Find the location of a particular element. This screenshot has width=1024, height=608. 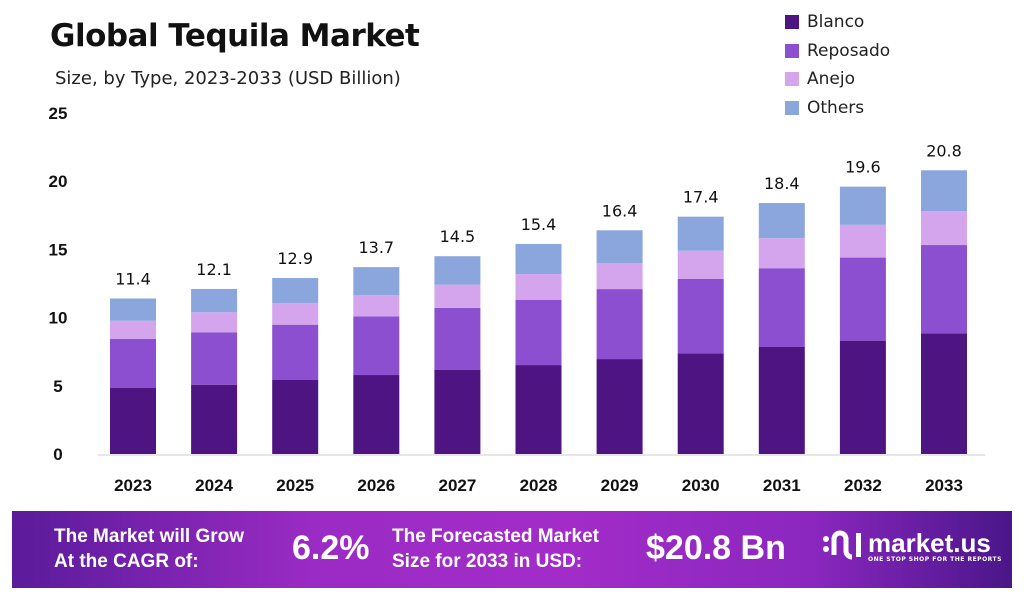

legend-label: Anejo is located at coordinates (831, 79).